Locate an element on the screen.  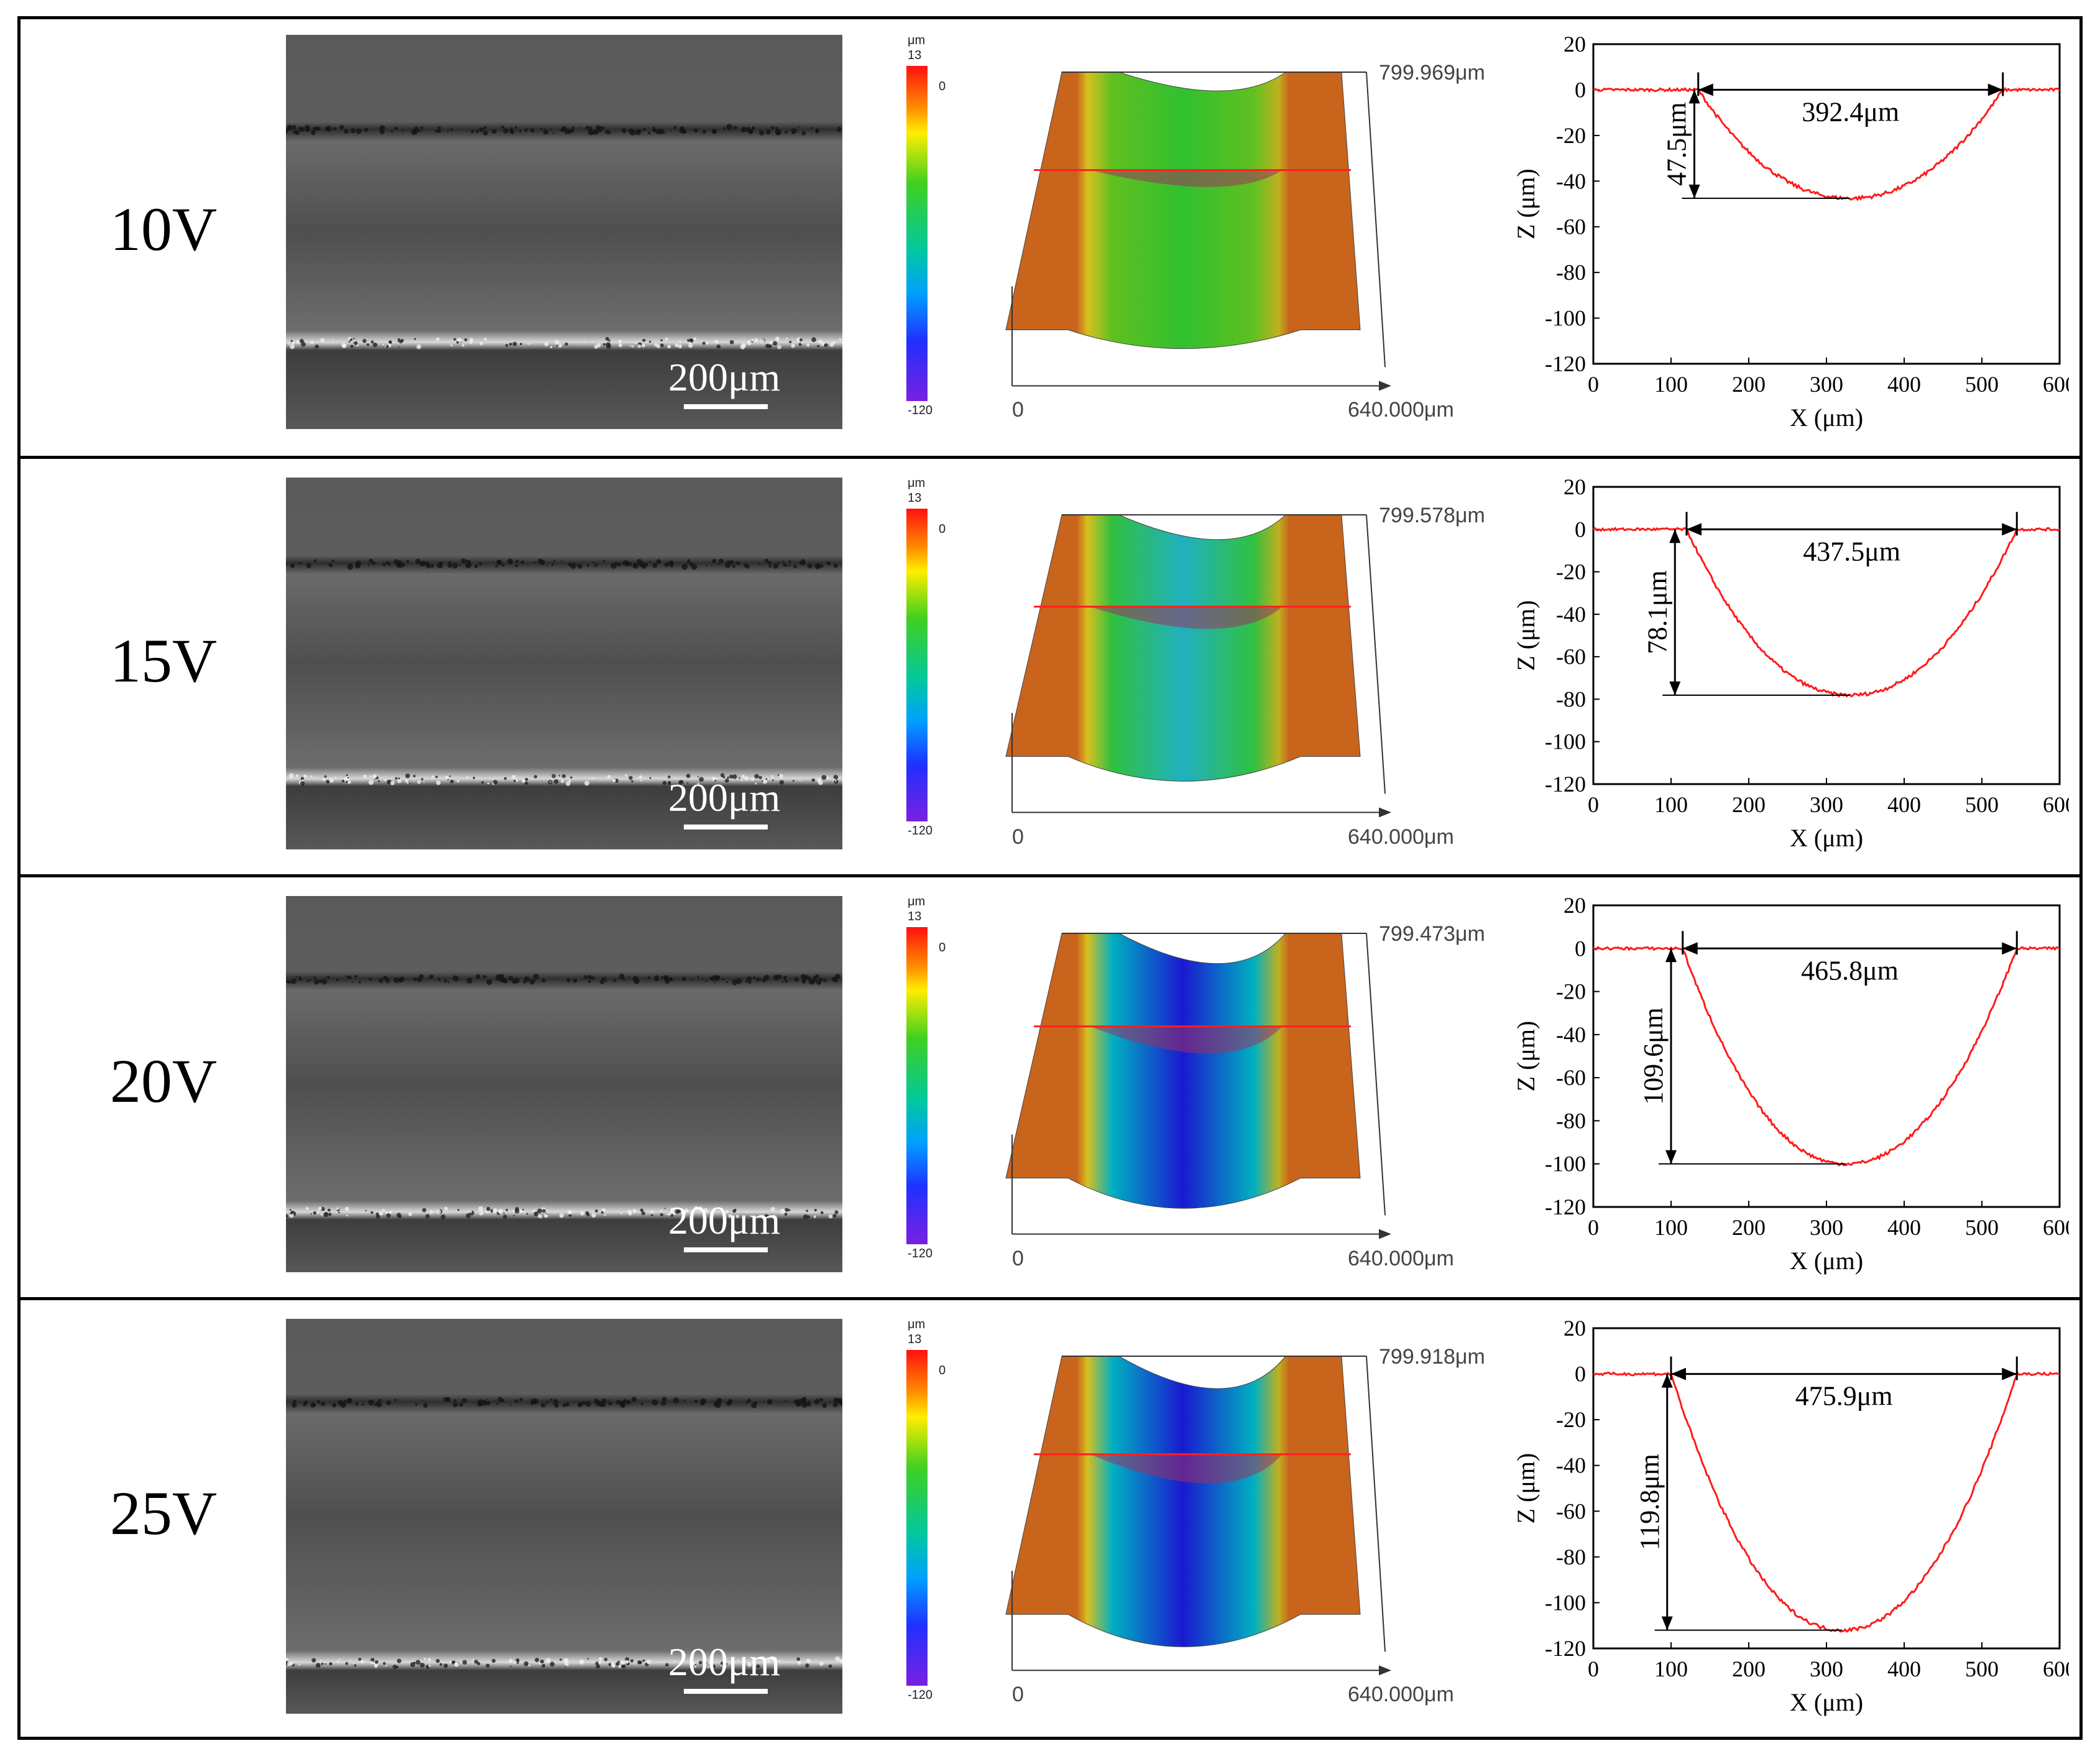
width-label: 392.4μm is located at coordinates (1850, 111).